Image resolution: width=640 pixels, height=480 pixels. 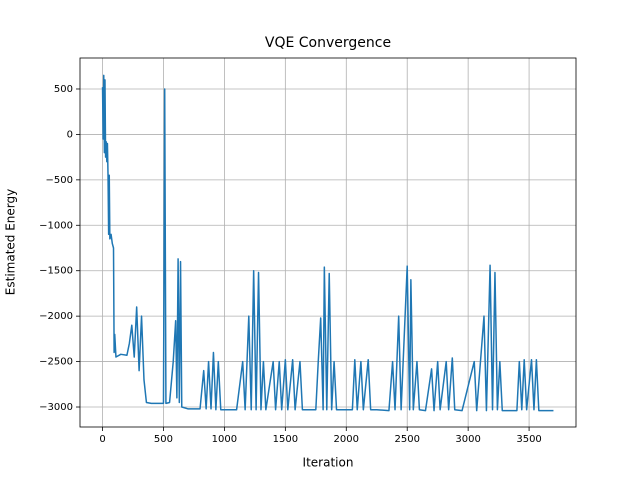 What do you see at coordinates (328, 43) in the screenshot?
I see `chart-title: VQE Convergence` at bounding box center [328, 43].